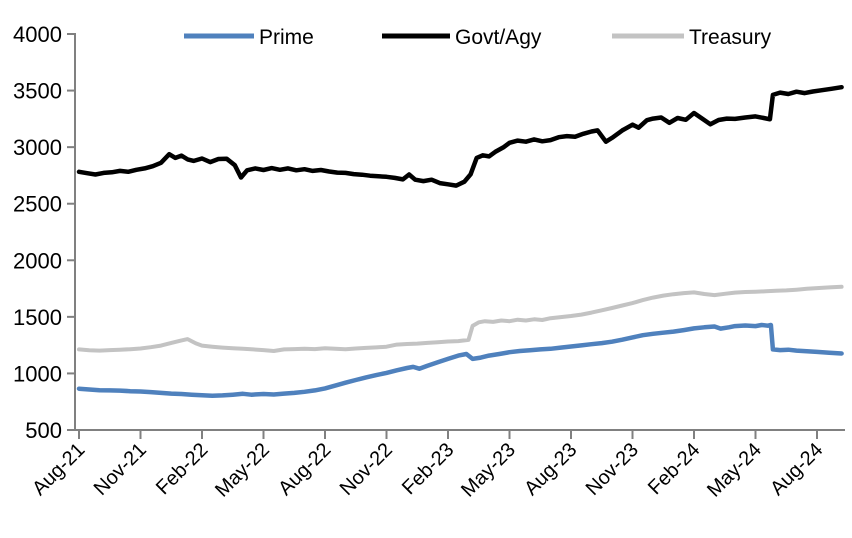 Image resolution: width=852 pixels, height=538 pixels. I want to click on y-tick-label: 2500, so click(37, 204).